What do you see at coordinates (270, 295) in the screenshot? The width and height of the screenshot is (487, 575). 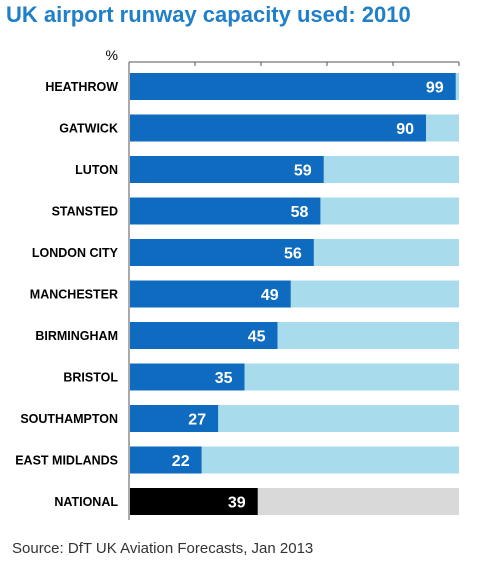 I see `data-label: 49` at bounding box center [270, 295].